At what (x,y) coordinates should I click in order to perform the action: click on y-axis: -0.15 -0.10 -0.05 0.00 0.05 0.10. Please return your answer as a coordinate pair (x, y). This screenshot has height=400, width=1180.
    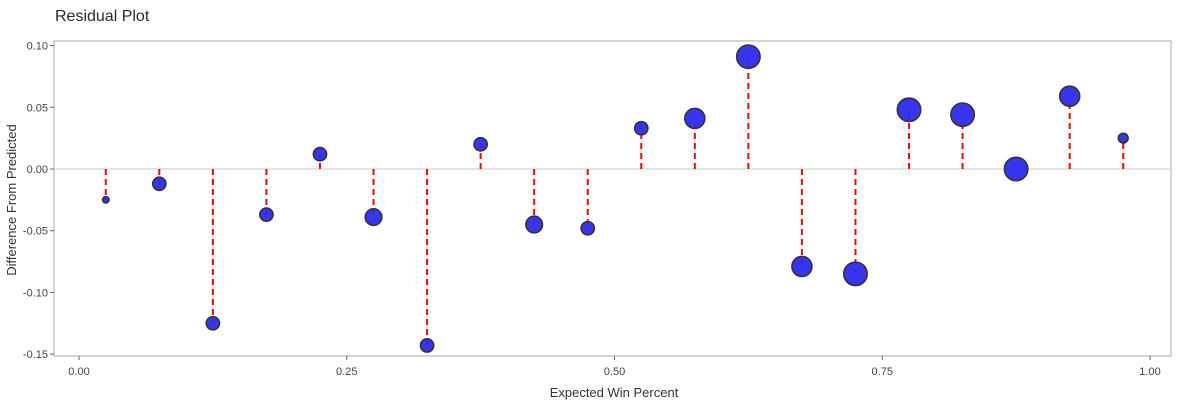
    Looking at the image, I should click on (38, 201).